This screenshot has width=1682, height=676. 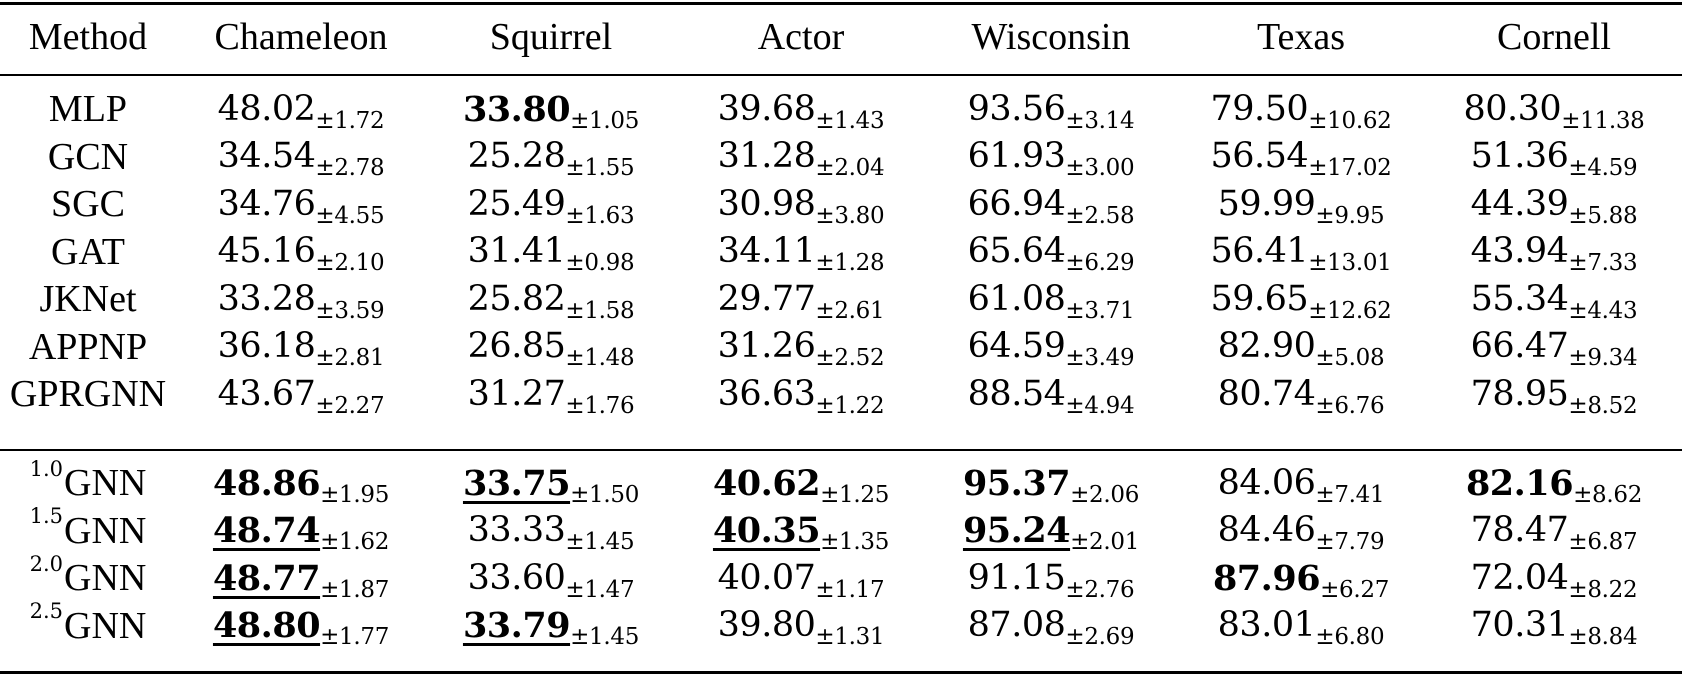 I want to click on std-value: ±8.52, so click(x=1603, y=405).